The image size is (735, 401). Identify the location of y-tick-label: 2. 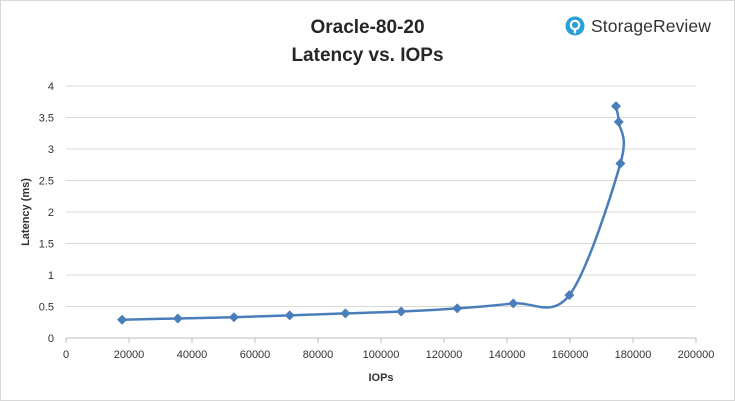
(51, 213).